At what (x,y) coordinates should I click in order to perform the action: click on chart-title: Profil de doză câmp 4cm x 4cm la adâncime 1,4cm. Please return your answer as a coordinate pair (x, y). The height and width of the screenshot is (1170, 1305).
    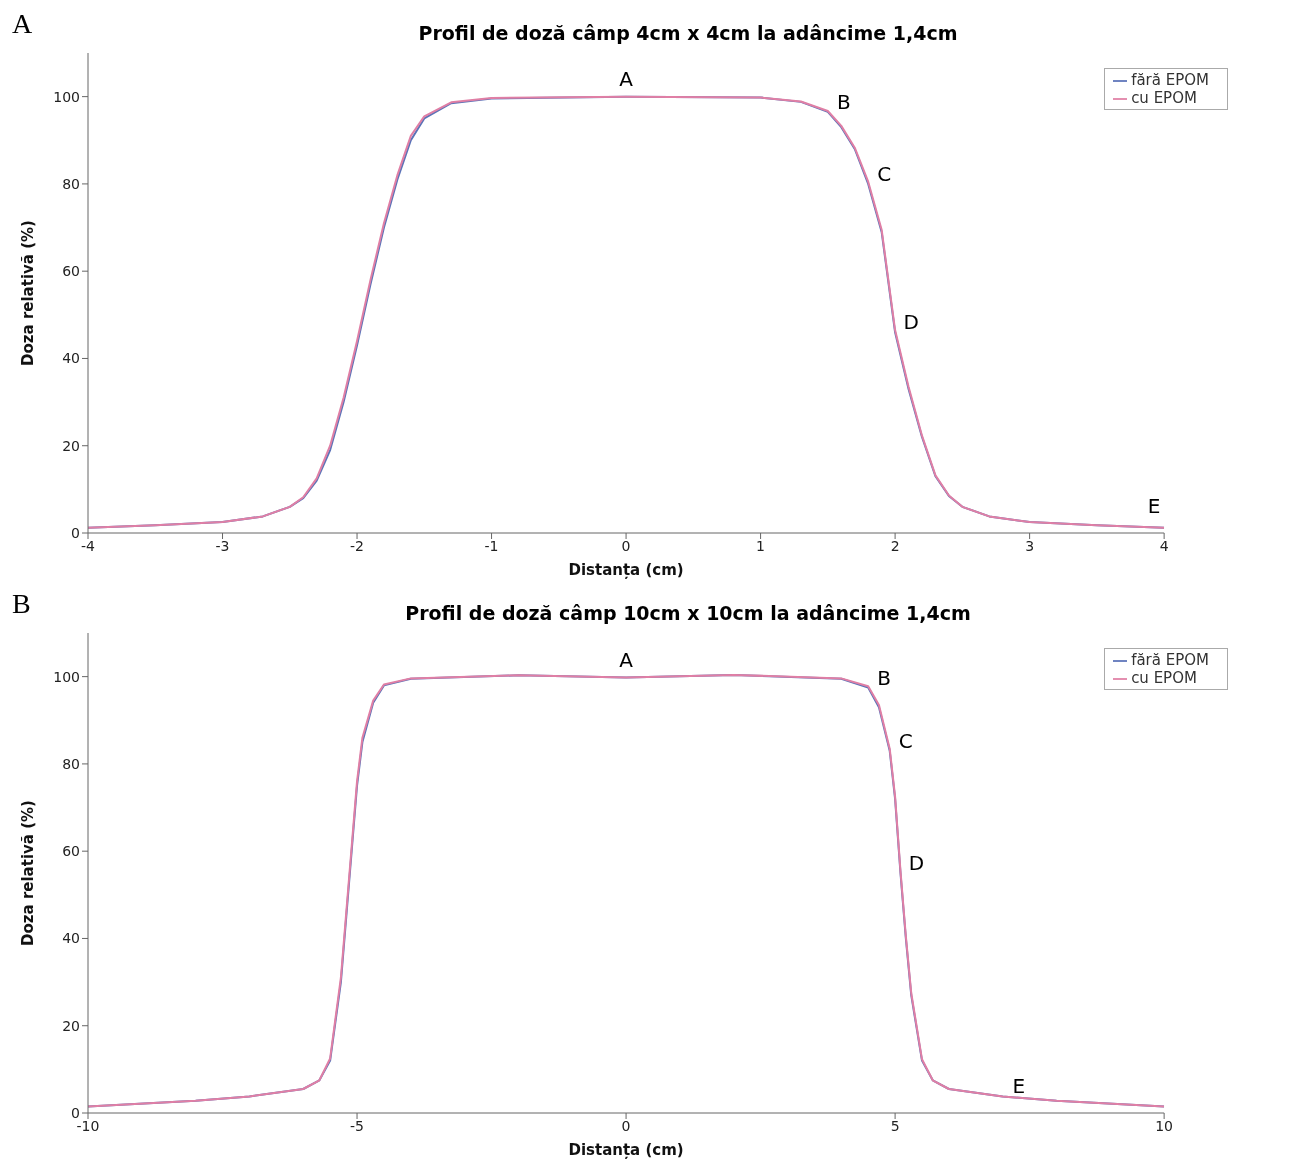
    Looking at the image, I should click on (688, 33).